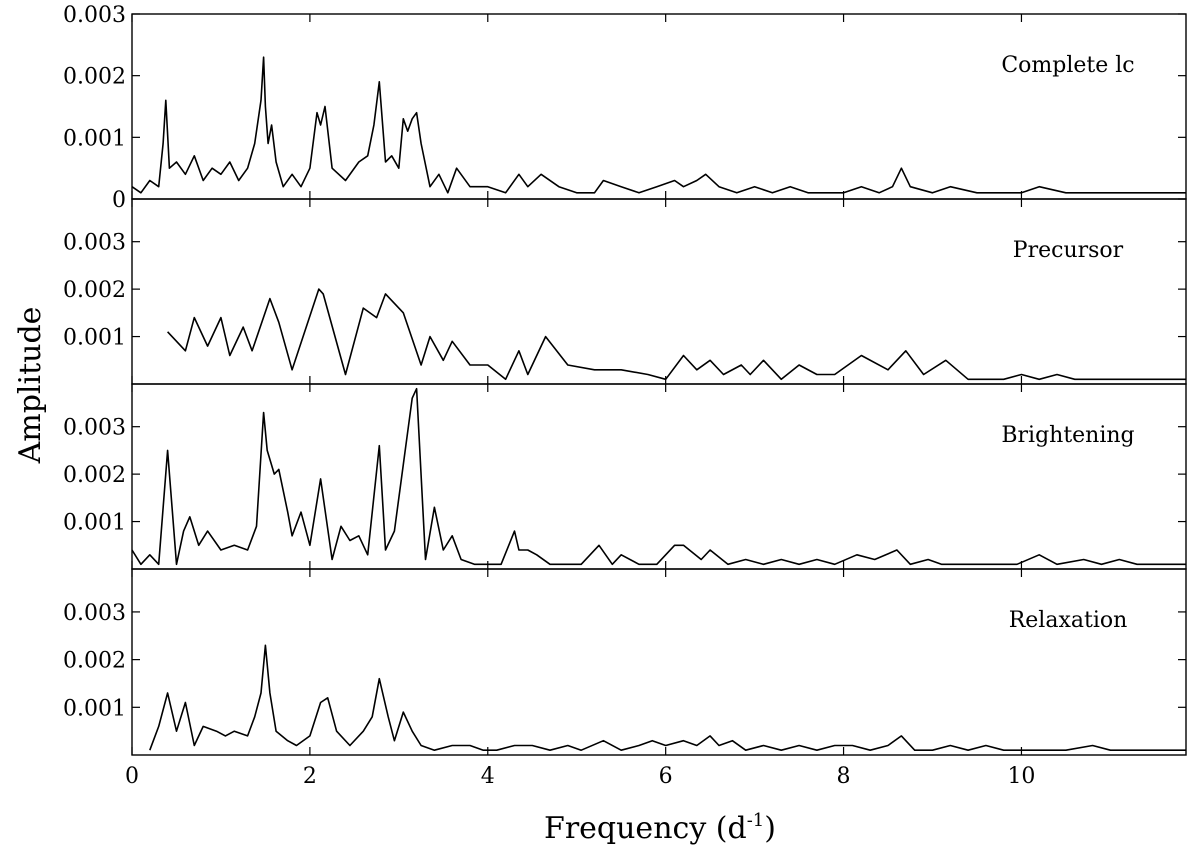  What do you see at coordinates (30, 386) in the screenshot?
I see `y-axis-title: Amplitude` at bounding box center [30, 386].